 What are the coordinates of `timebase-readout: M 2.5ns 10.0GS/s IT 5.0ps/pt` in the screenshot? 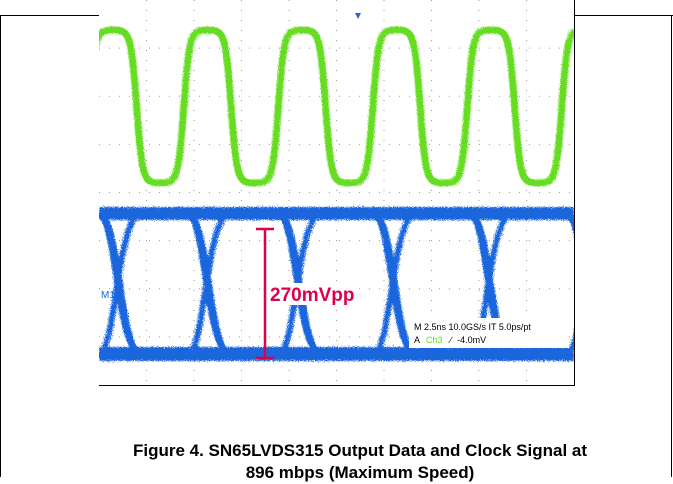 It's located at (472, 327).